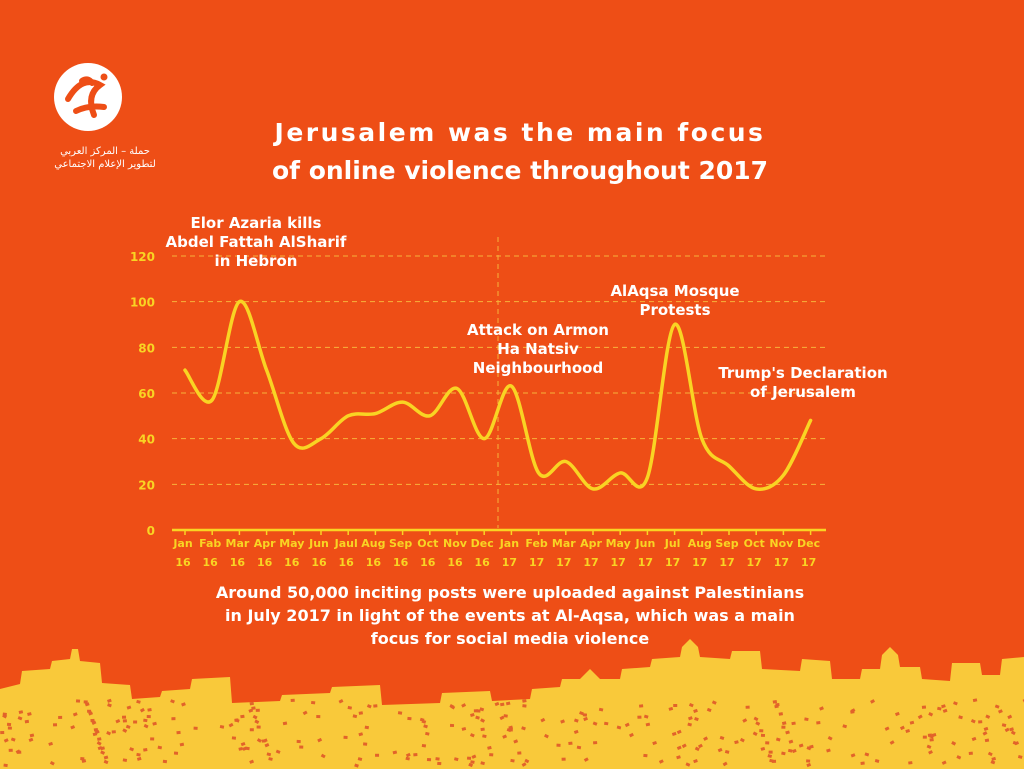 The width and height of the screenshot is (1024, 769). What do you see at coordinates (210, 543) in the screenshot?
I see `x-tick-label-month: Fab` at bounding box center [210, 543].